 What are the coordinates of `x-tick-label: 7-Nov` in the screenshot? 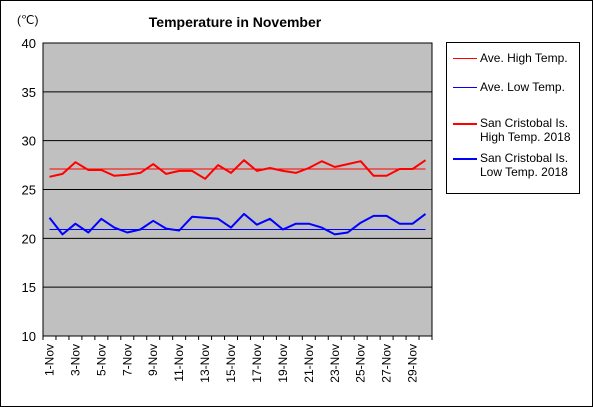 It's located at (127, 360).